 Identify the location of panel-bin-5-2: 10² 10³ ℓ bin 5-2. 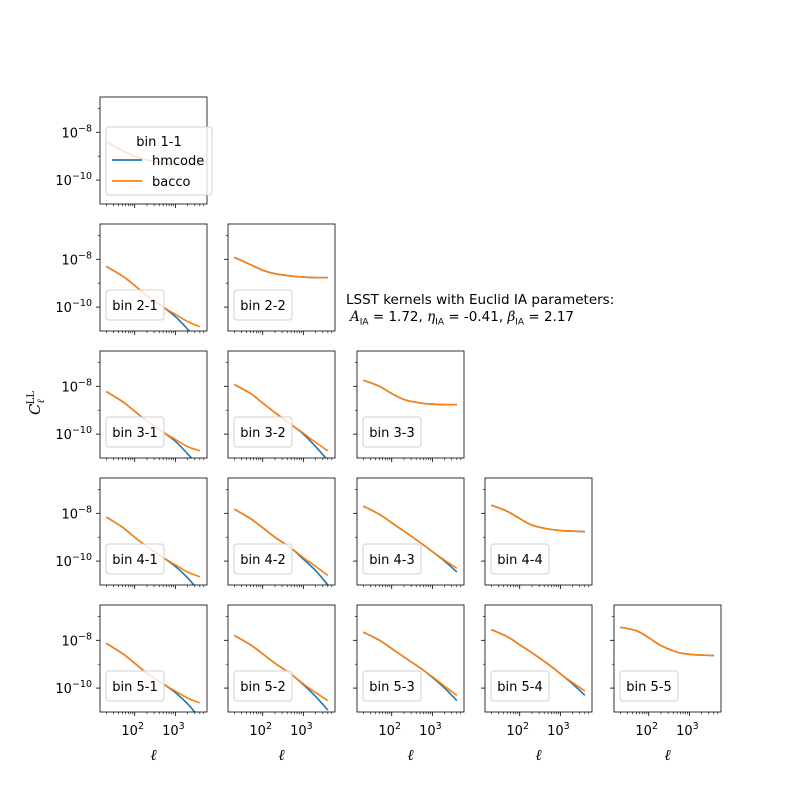
(280, 684).